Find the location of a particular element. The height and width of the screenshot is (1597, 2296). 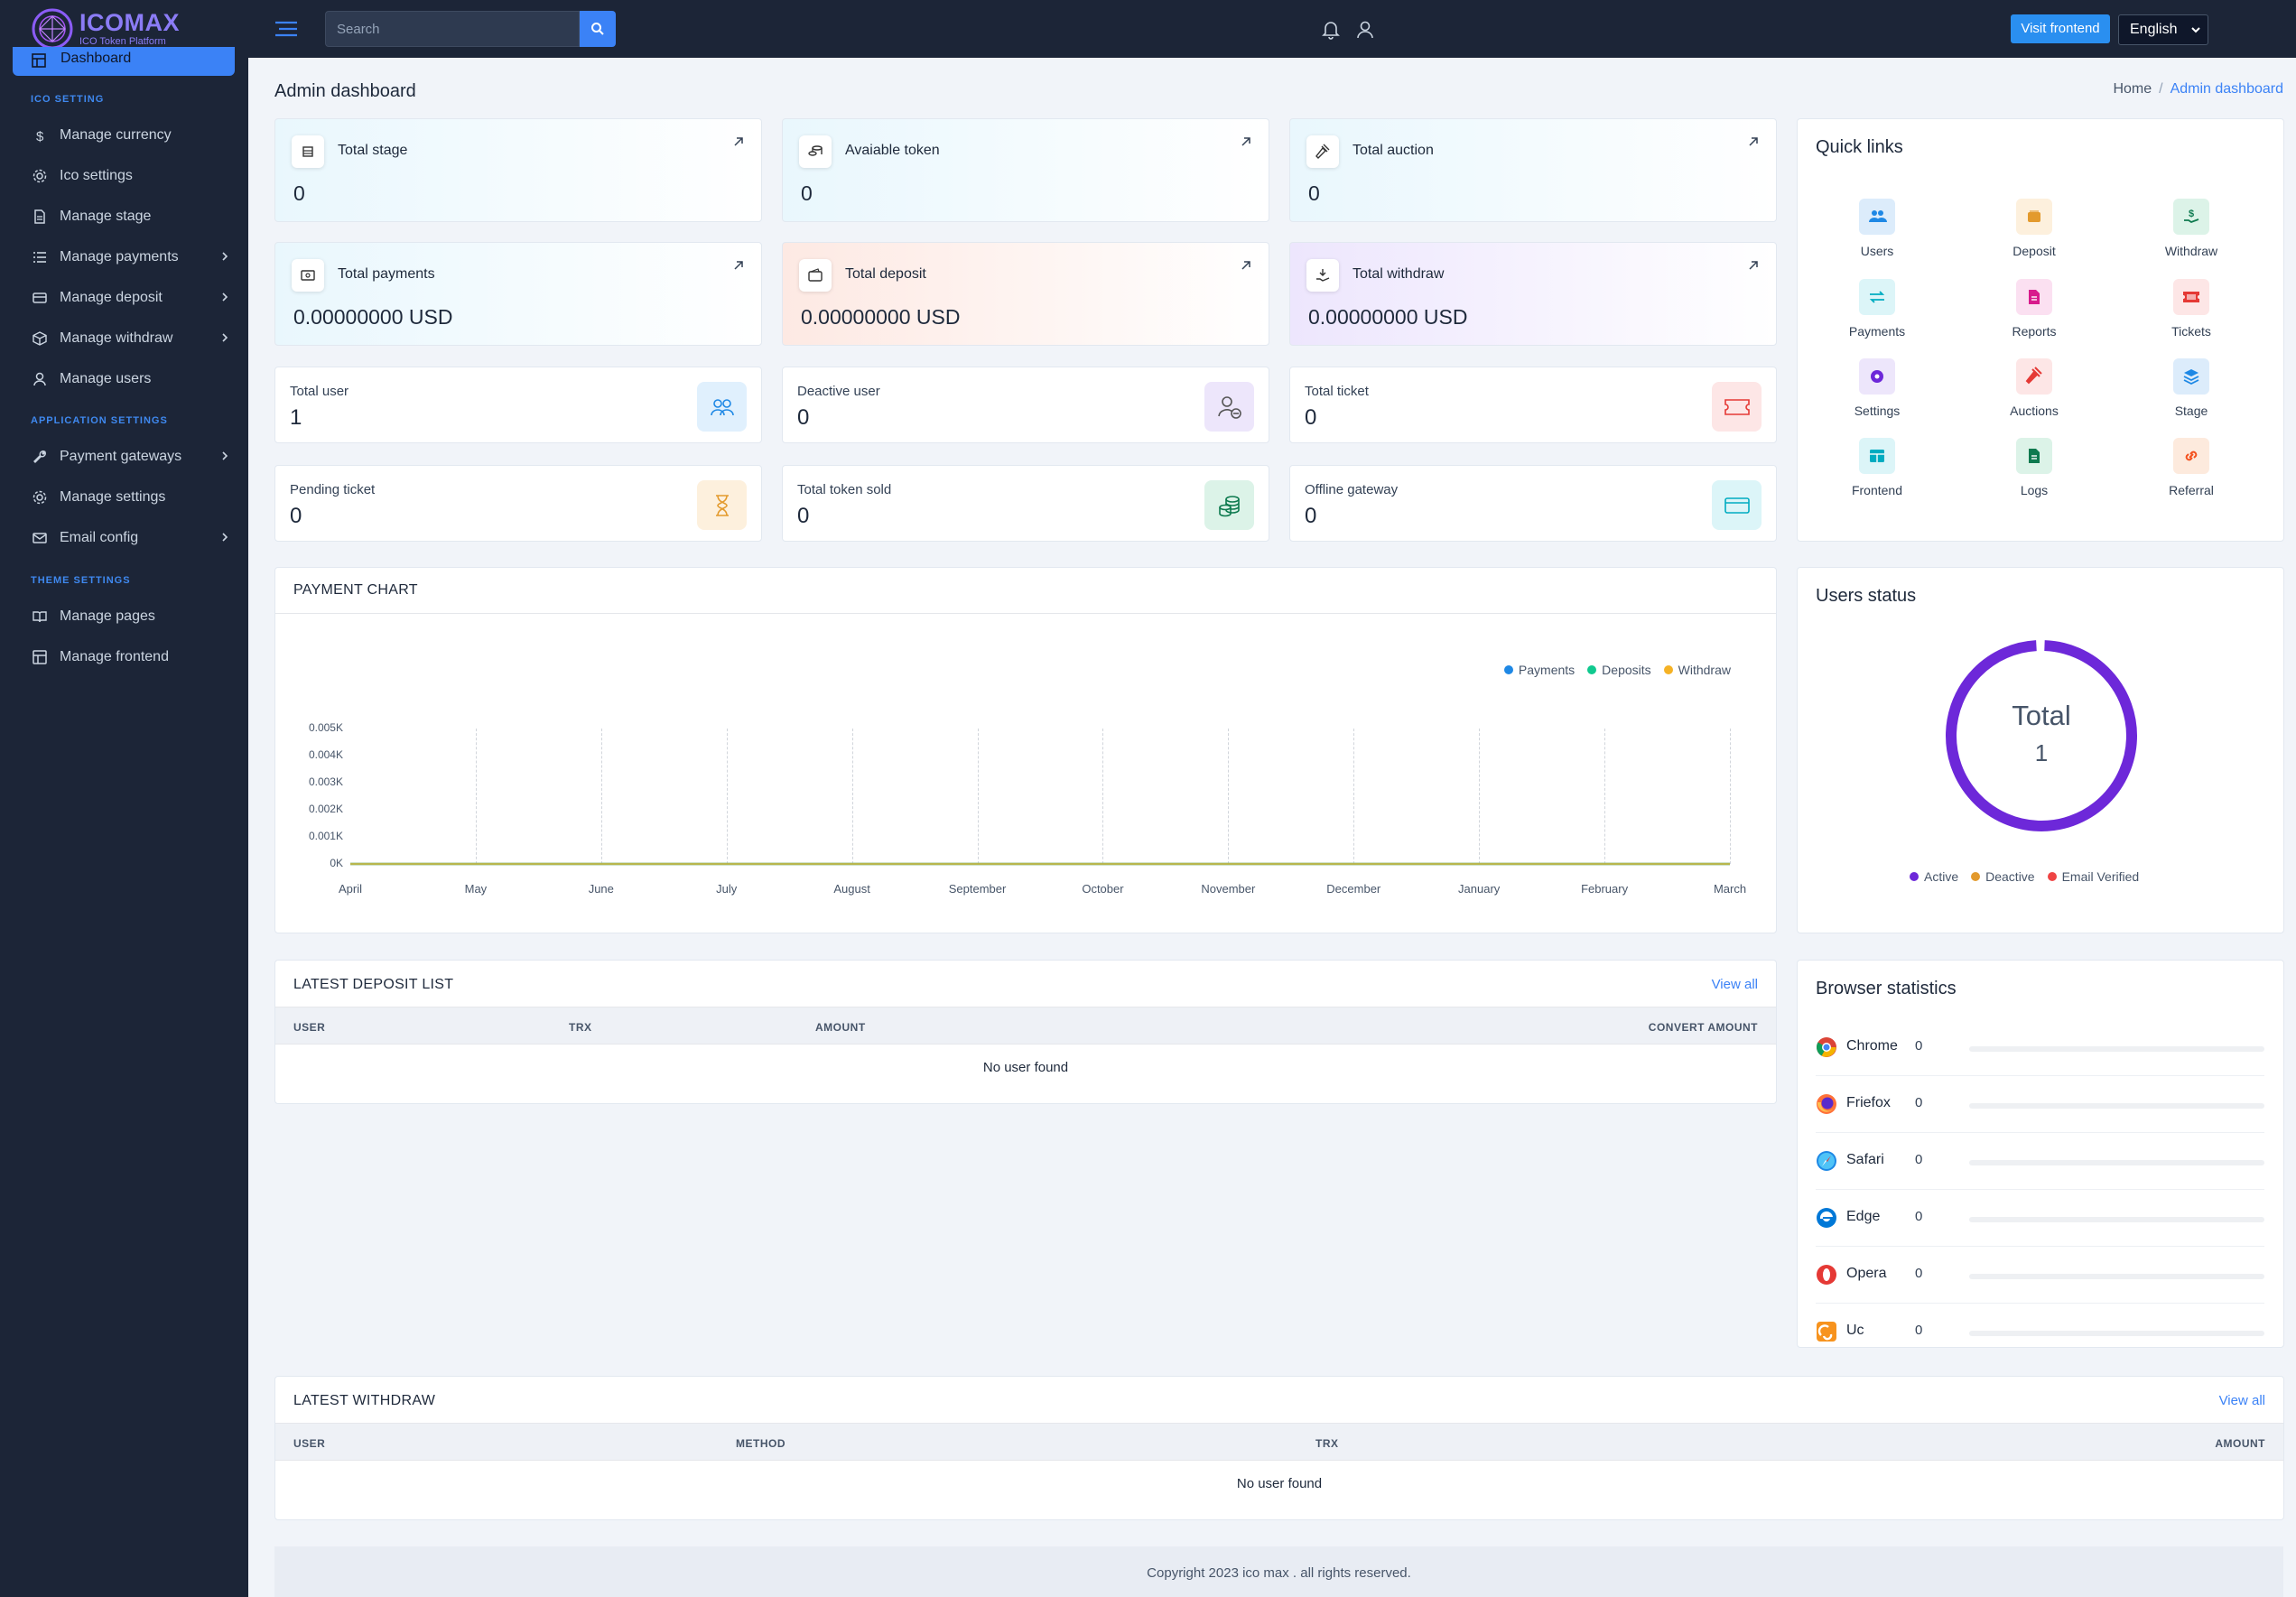

quick-link-deposit: Deposit is located at coordinates (2034, 228).